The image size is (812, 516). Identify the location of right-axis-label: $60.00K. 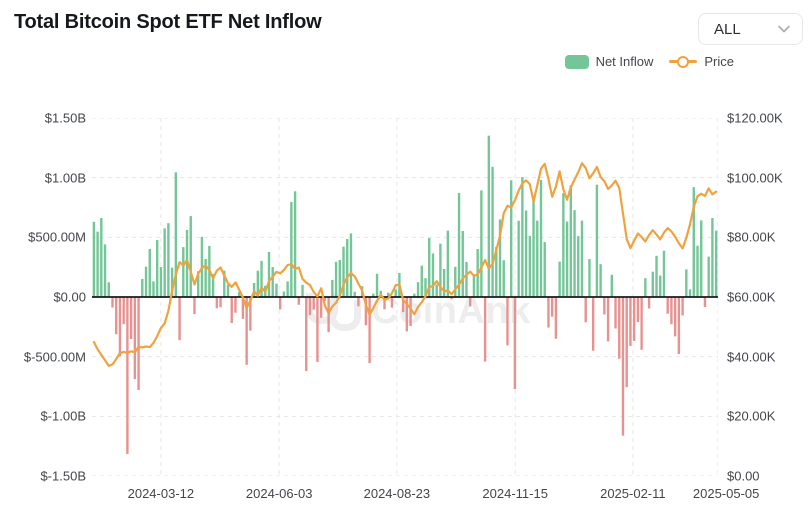
(751, 297).